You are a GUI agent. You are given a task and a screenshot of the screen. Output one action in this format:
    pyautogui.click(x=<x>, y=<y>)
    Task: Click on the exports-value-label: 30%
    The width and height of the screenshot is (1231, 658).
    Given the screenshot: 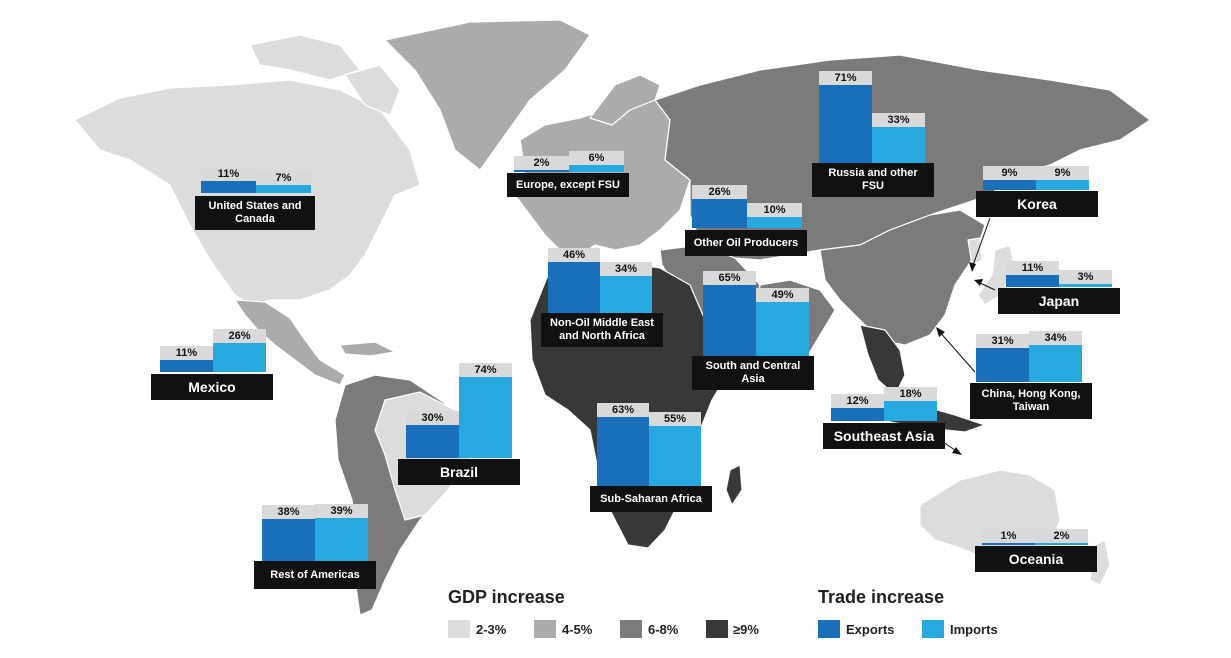 What is the action you would take?
    pyautogui.click(x=432, y=418)
    